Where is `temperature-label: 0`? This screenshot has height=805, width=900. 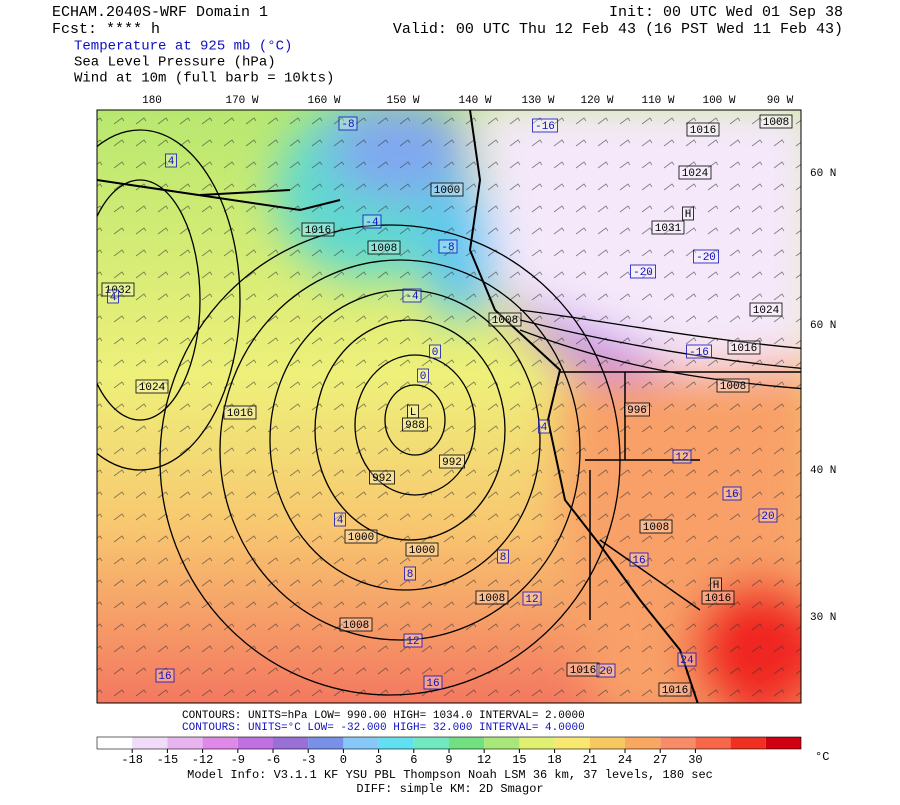
temperature-label: 0 is located at coordinates (435, 353).